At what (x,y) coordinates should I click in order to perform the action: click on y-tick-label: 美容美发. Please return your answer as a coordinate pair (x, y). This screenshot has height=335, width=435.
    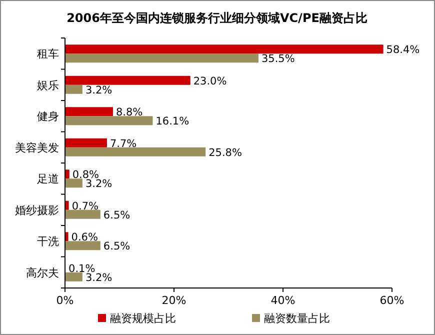
    Looking at the image, I should click on (37, 147).